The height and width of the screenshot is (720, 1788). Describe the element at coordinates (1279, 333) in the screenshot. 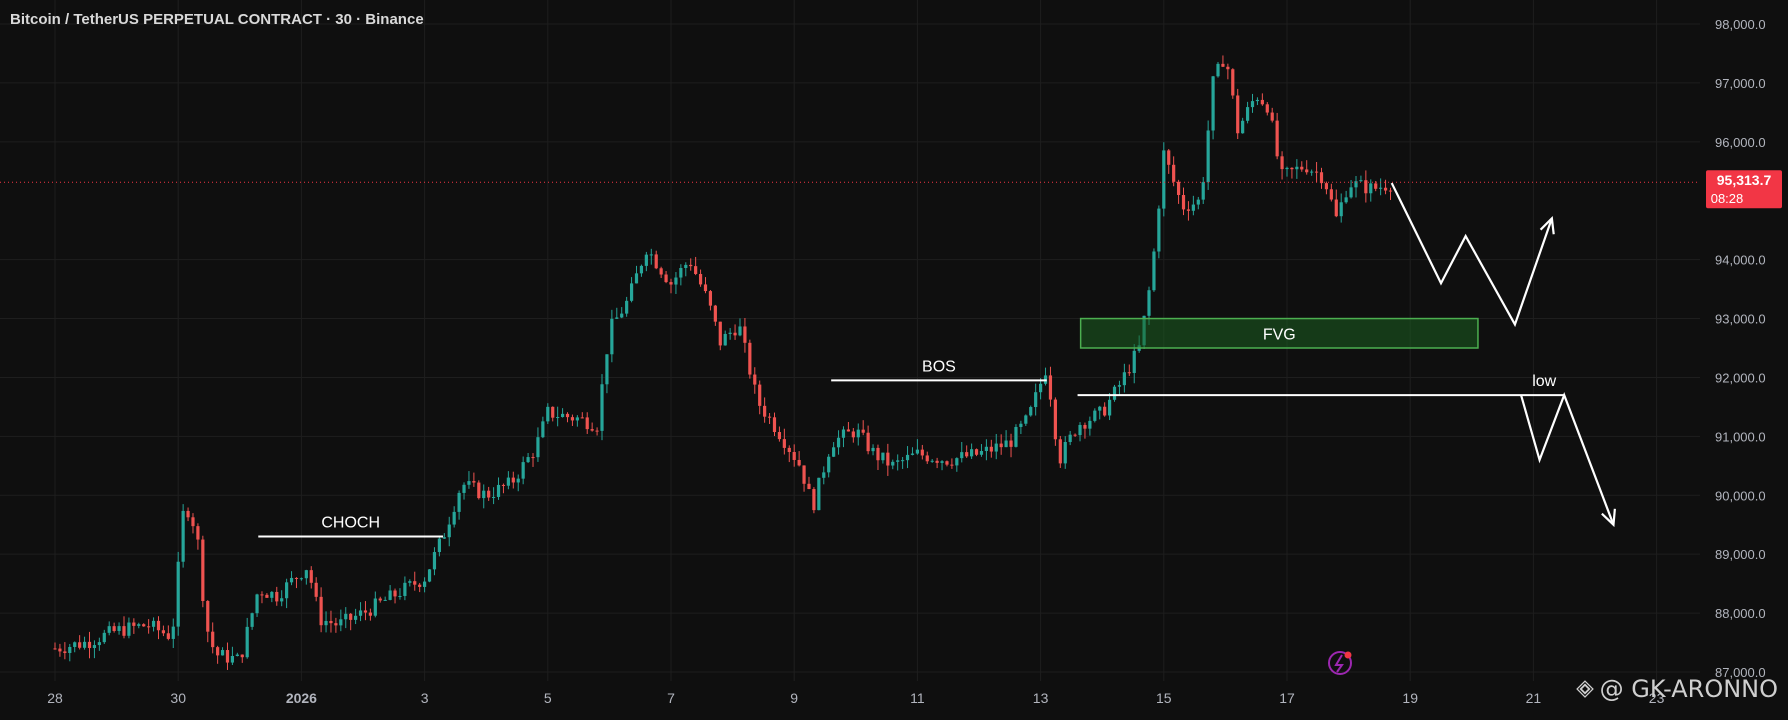

I see `fvg-zone` at that location.